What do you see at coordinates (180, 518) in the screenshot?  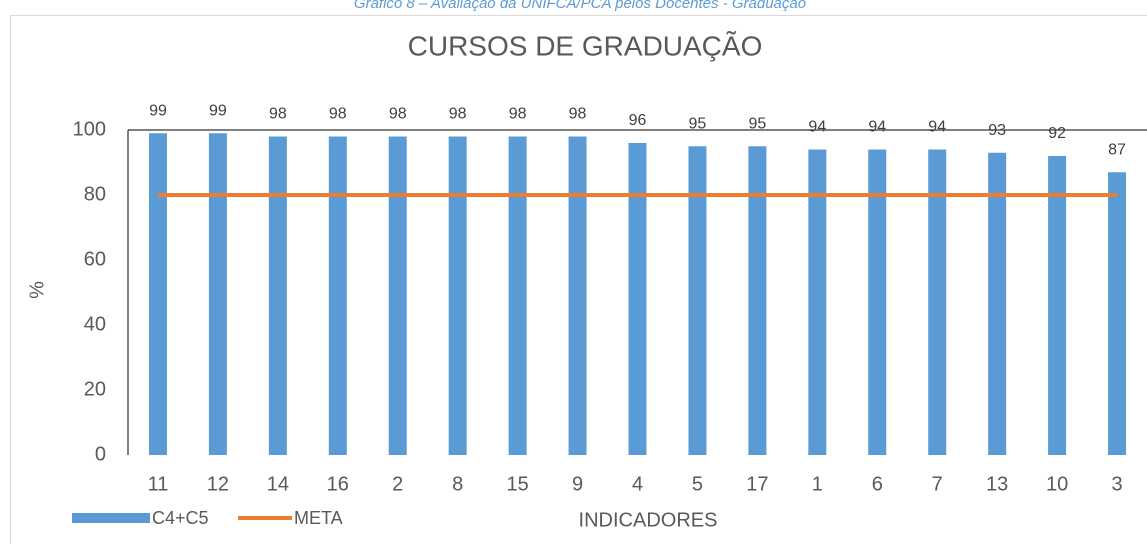 I see `legend-label: C4+C5` at bounding box center [180, 518].